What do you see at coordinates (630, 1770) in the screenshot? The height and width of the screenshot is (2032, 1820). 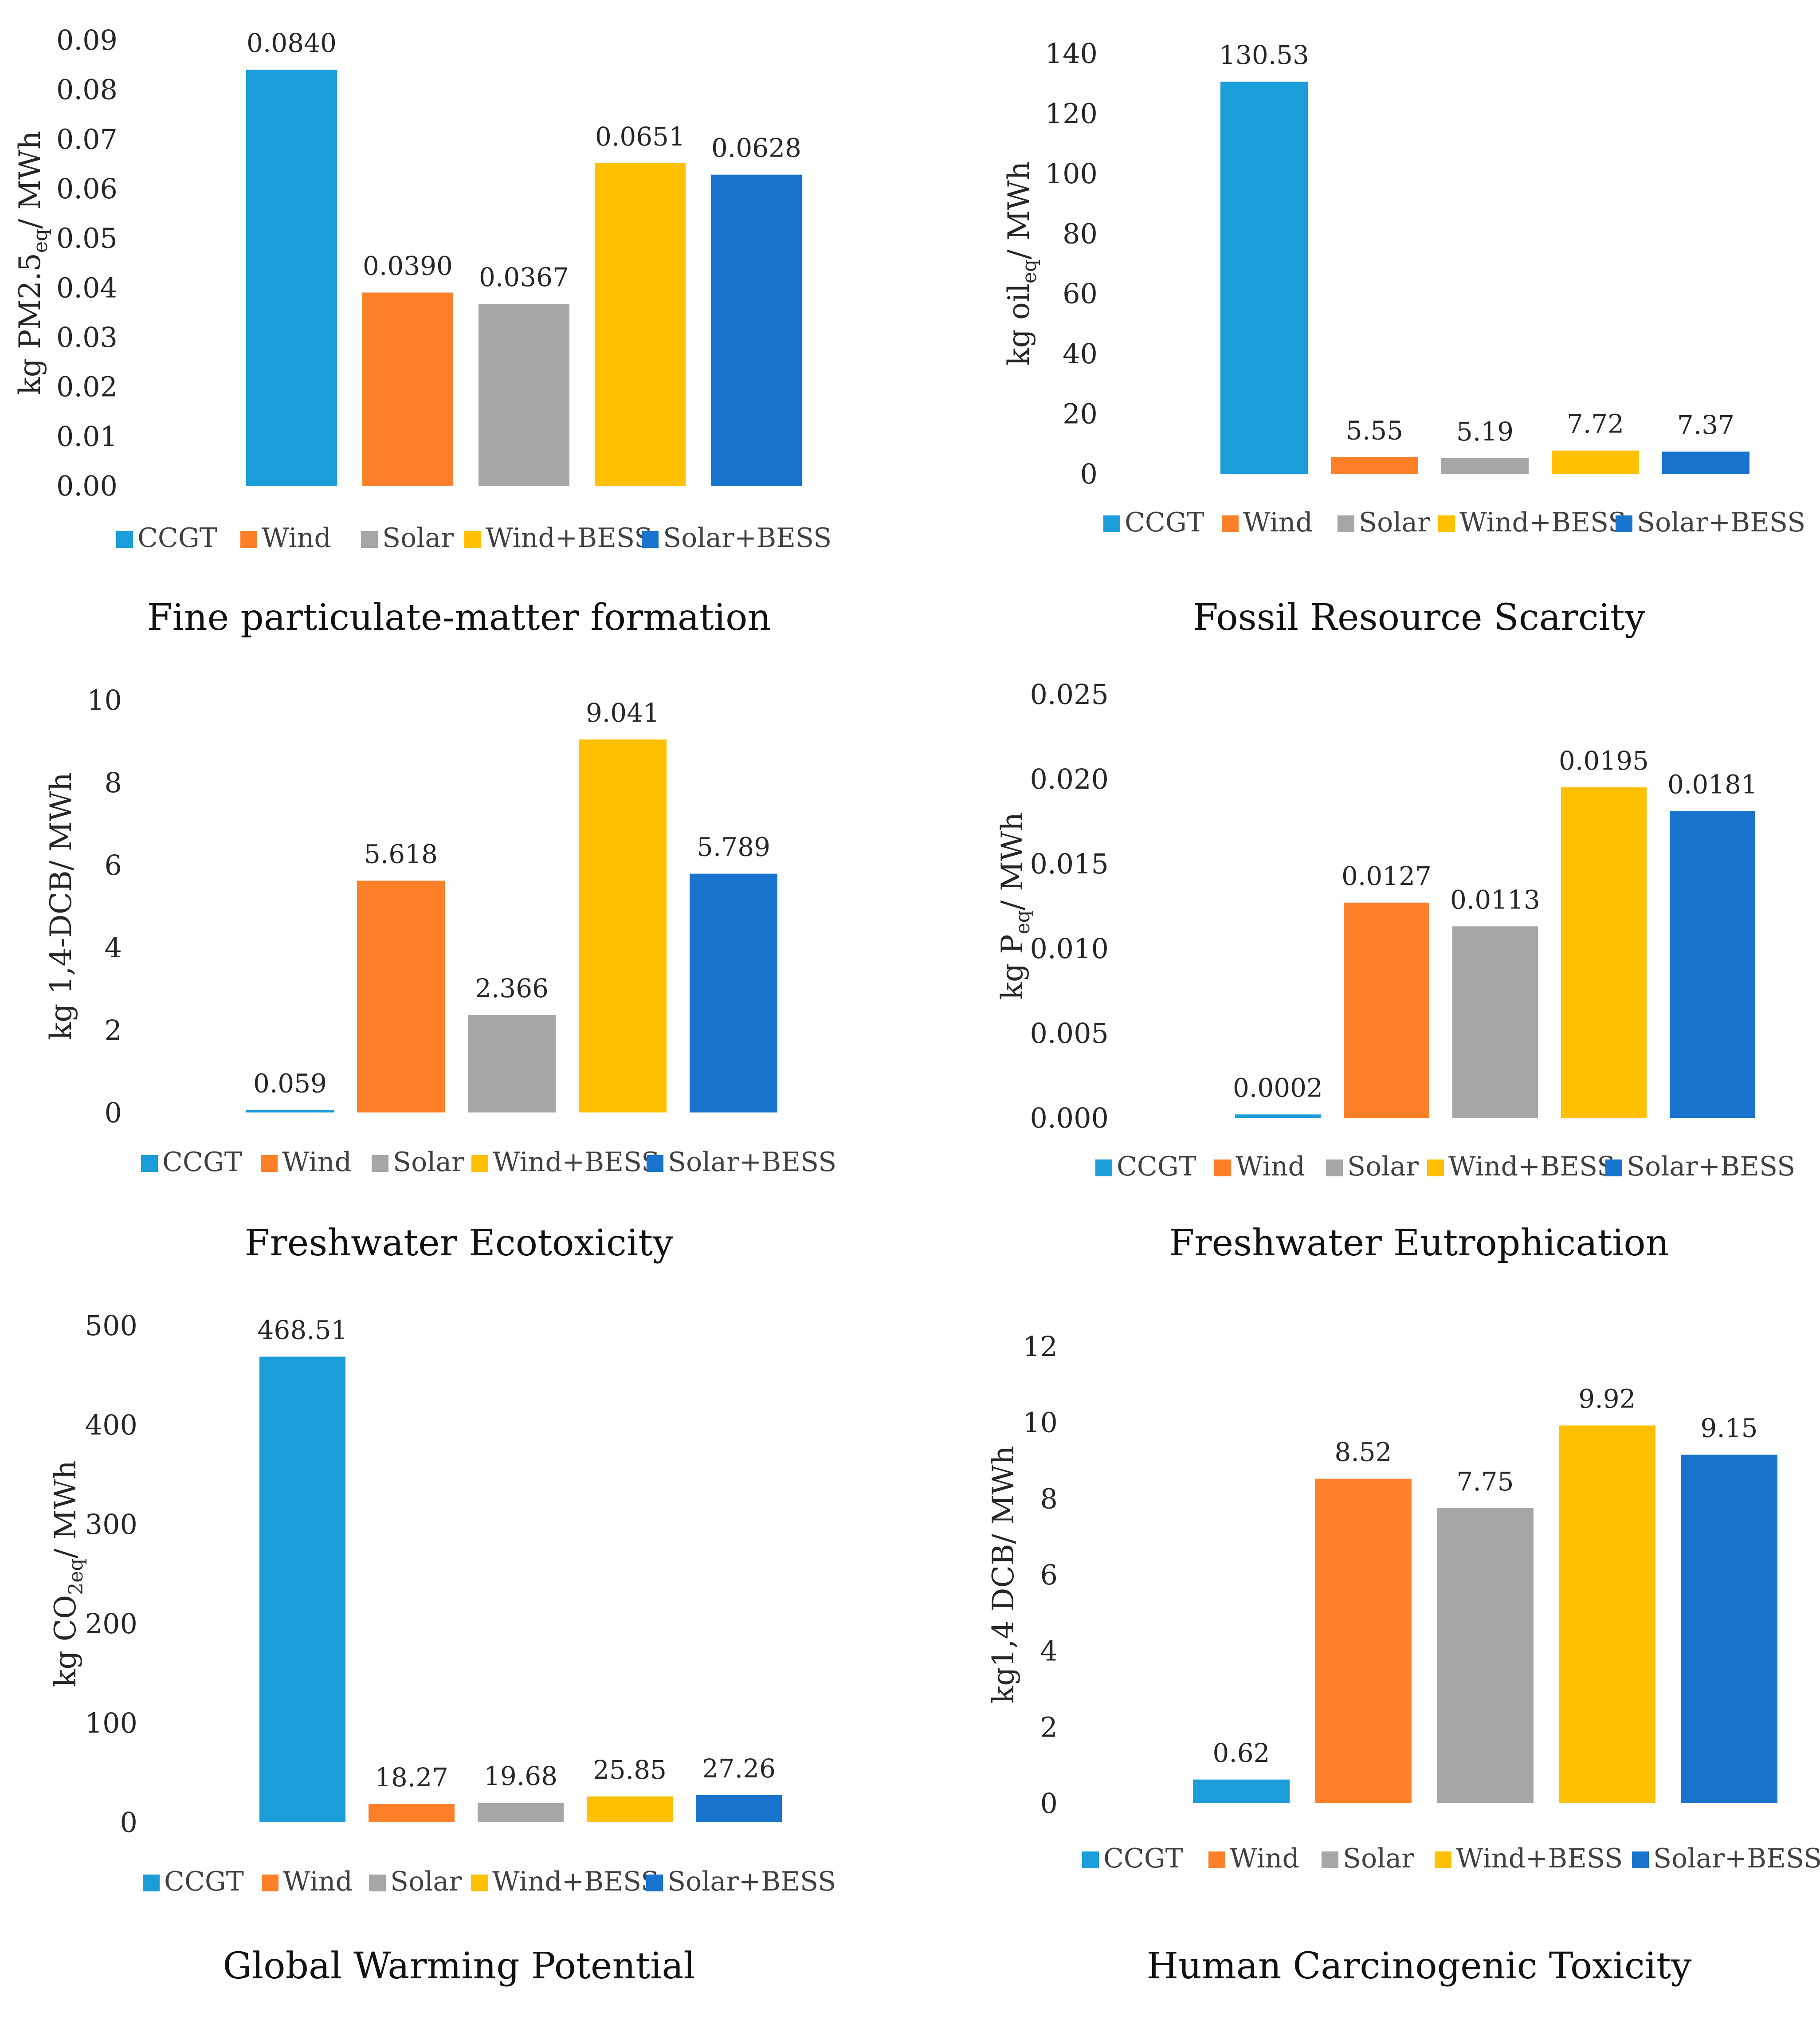 I see `data-label-wind-bess: 25.85` at bounding box center [630, 1770].